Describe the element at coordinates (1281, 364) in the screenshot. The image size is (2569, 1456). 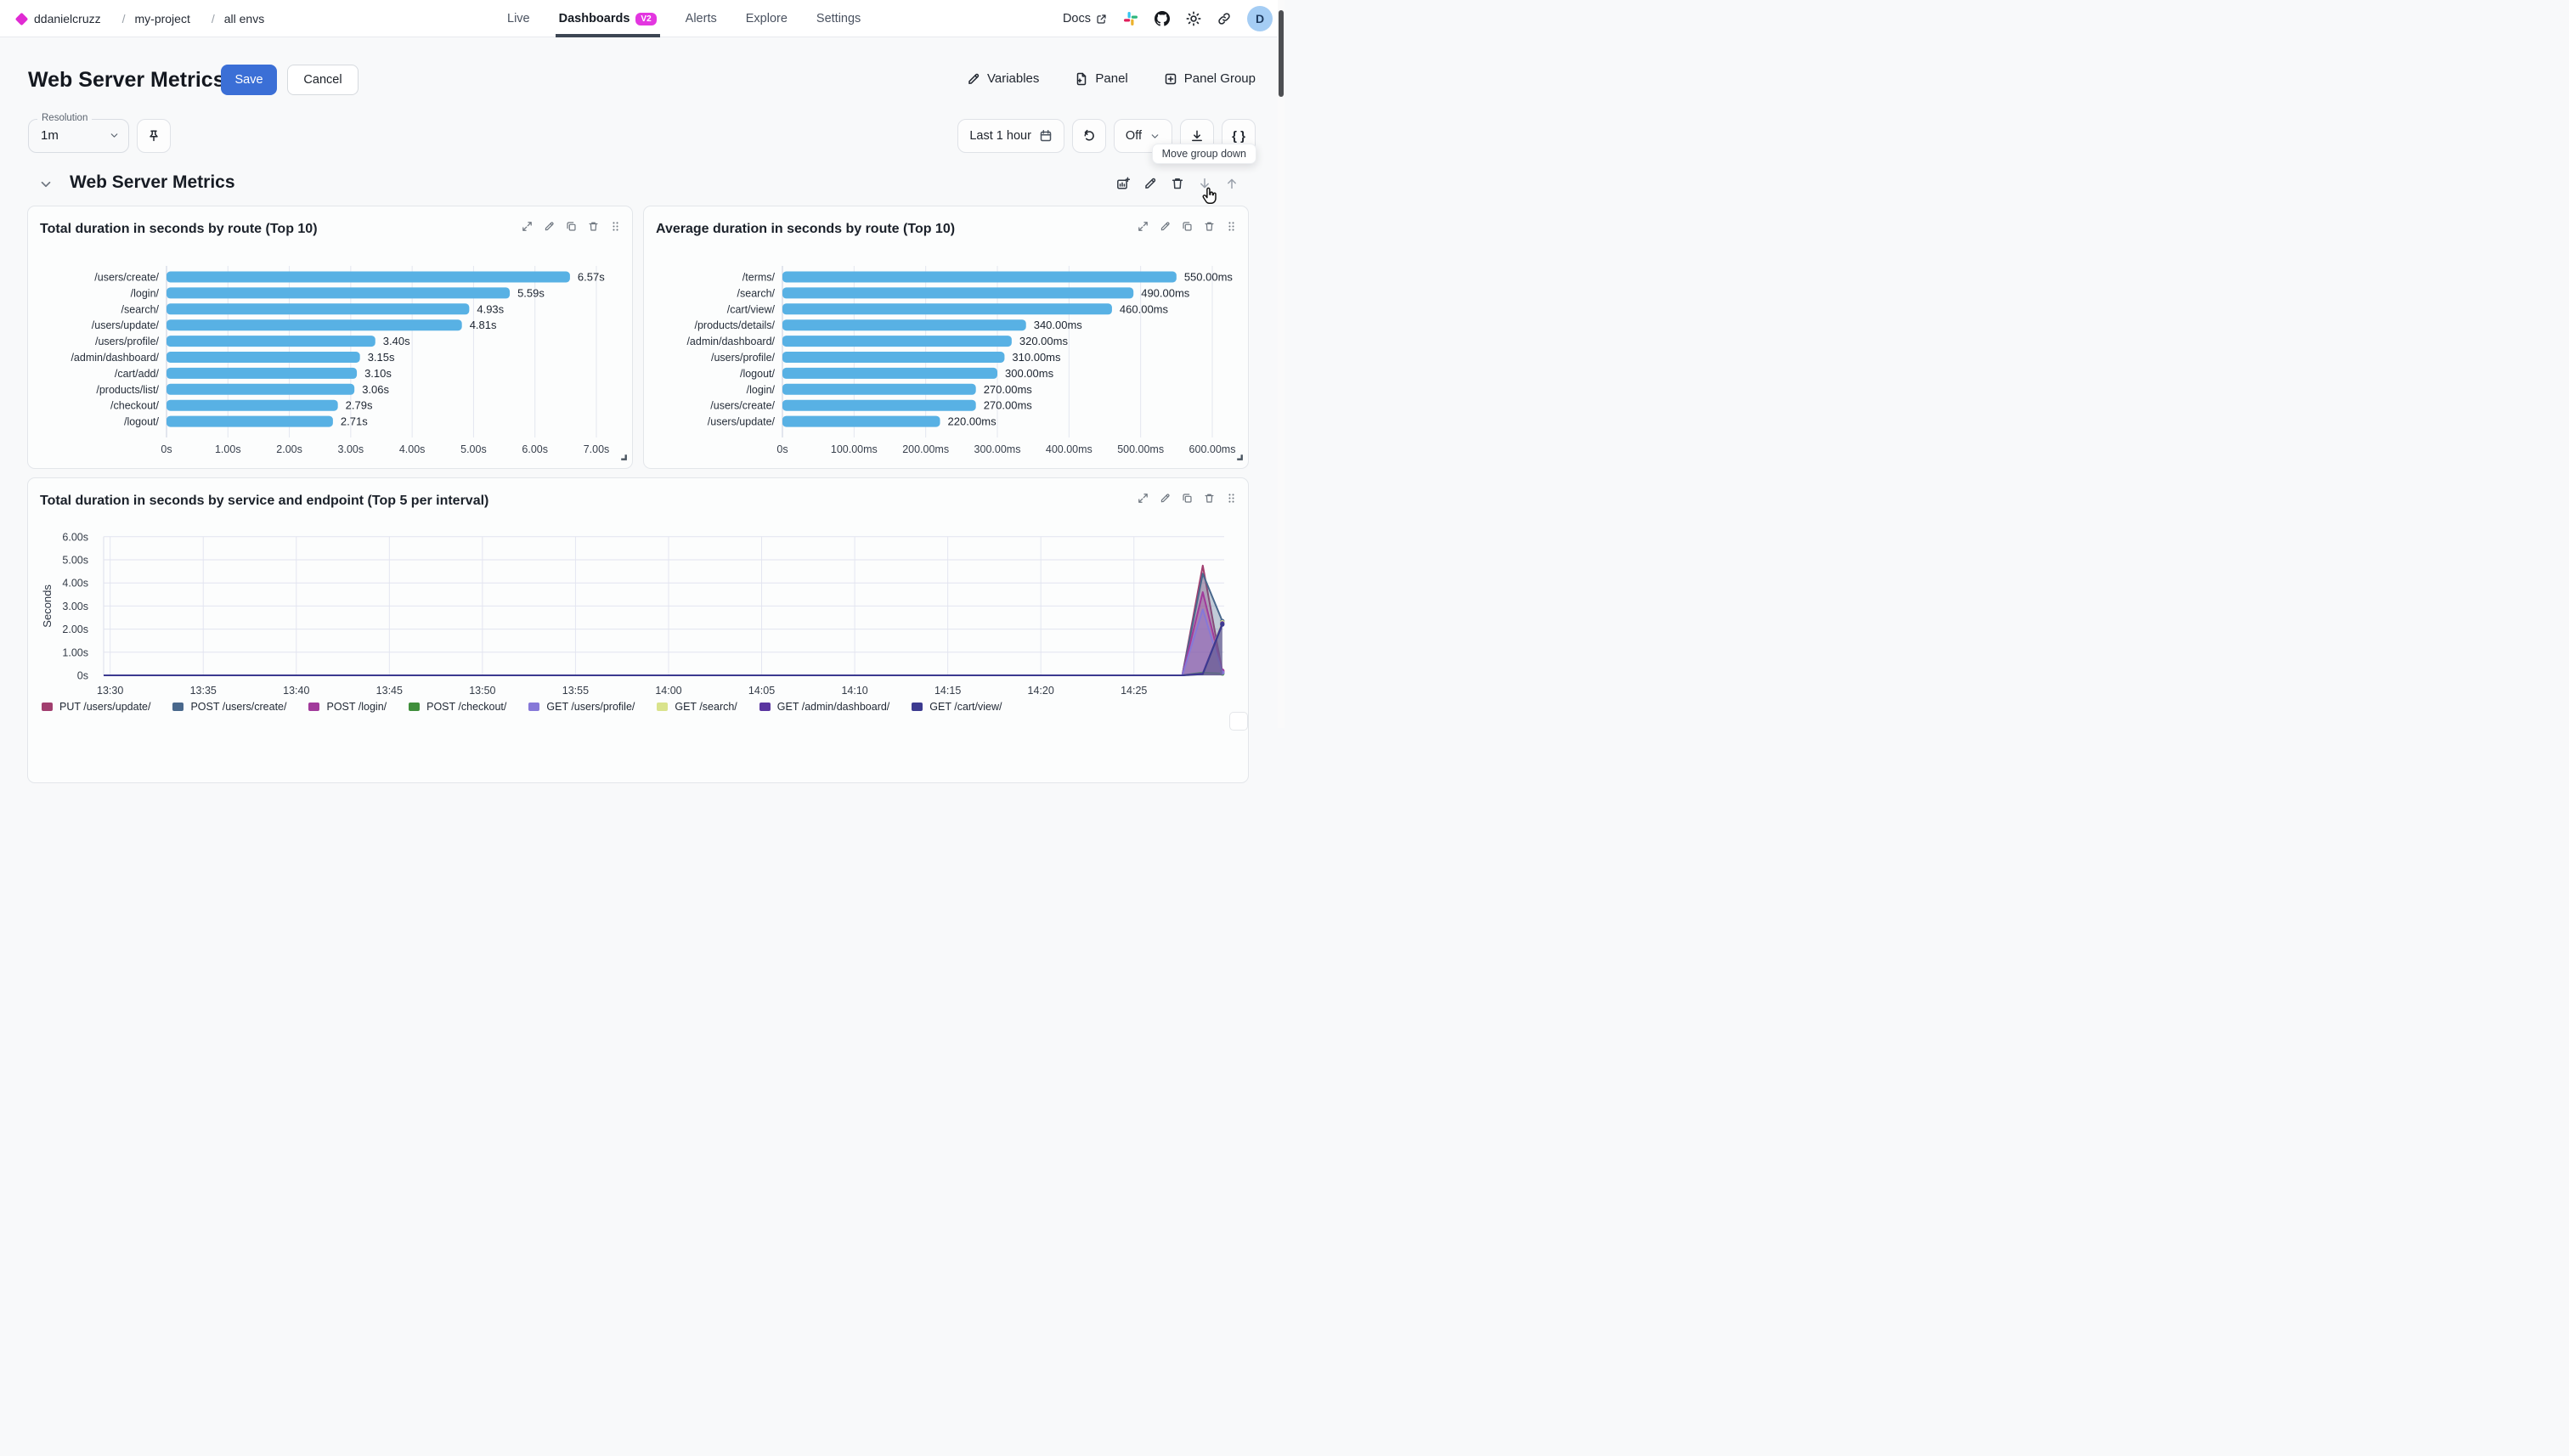
I see `page-scrollbar` at that location.